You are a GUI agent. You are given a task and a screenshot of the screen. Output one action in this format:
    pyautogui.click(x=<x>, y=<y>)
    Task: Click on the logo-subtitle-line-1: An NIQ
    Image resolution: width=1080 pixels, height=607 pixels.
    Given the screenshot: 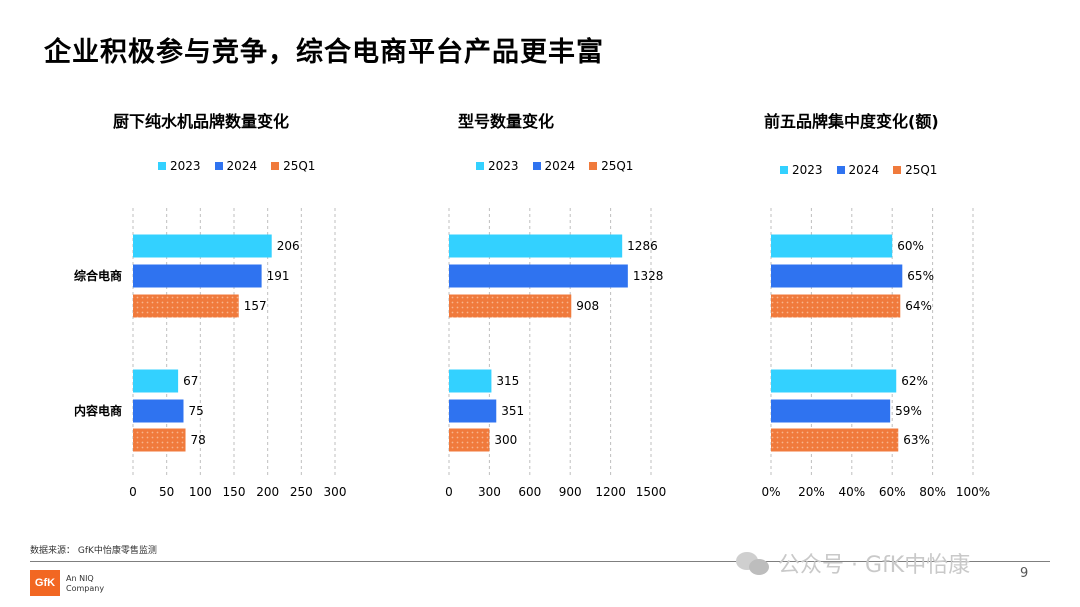 What is the action you would take?
    pyautogui.click(x=80, y=578)
    